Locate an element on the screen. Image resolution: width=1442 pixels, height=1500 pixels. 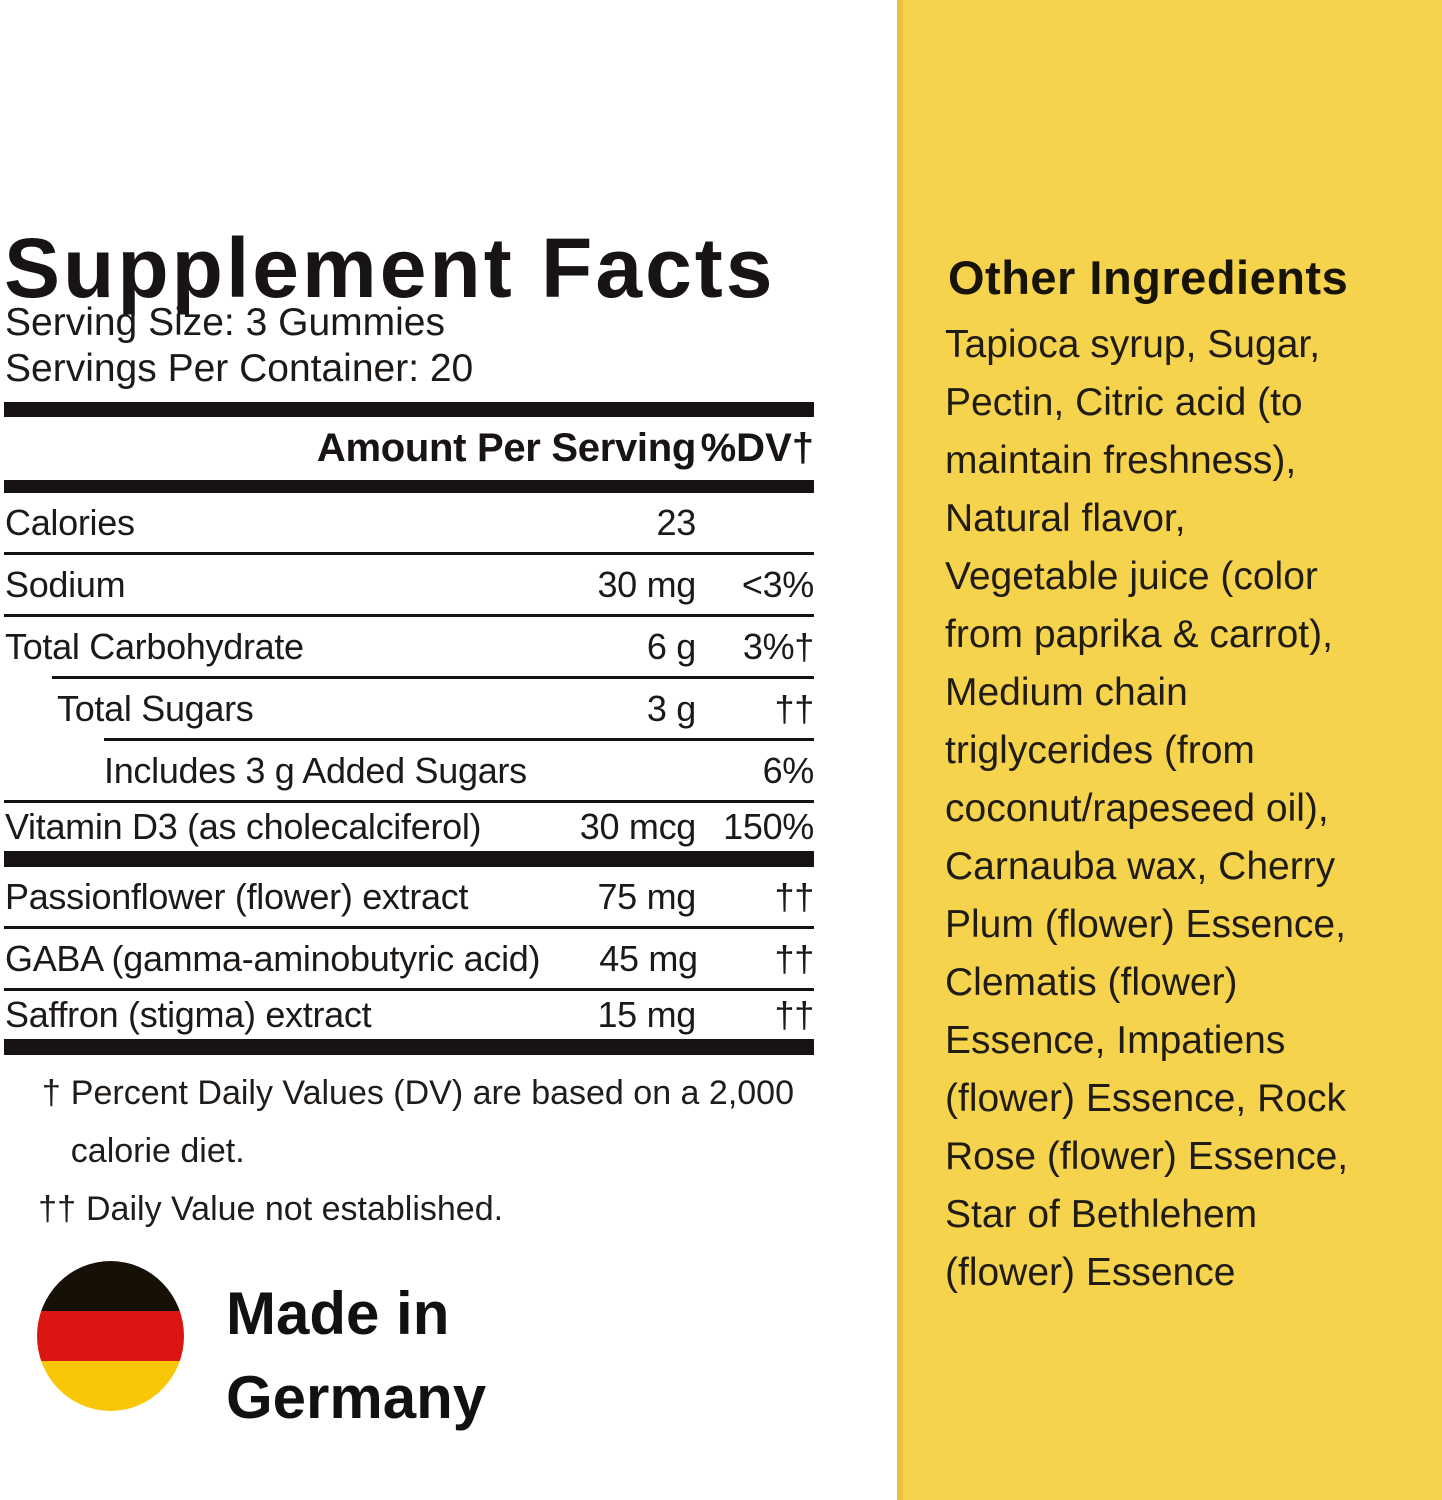
row-amount: 23 is located at coordinates (676, 522).